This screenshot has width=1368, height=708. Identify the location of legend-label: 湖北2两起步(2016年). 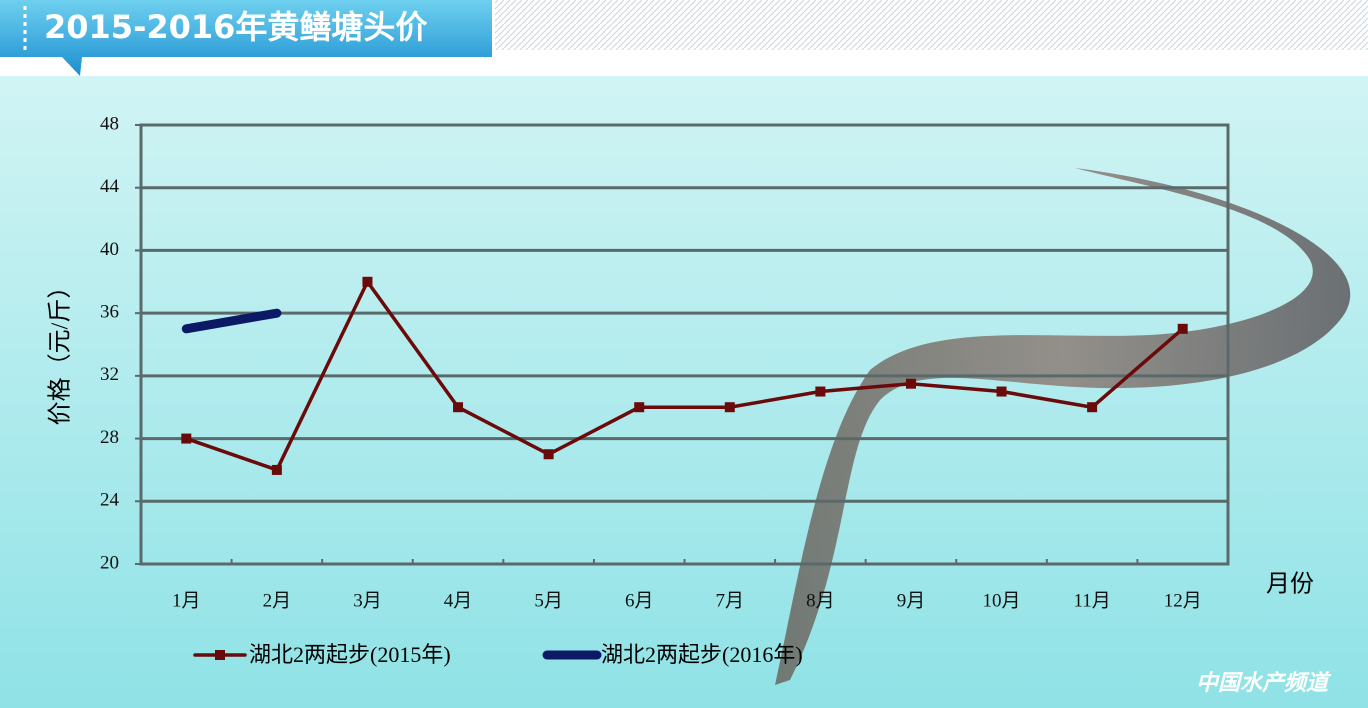
(702, 654).